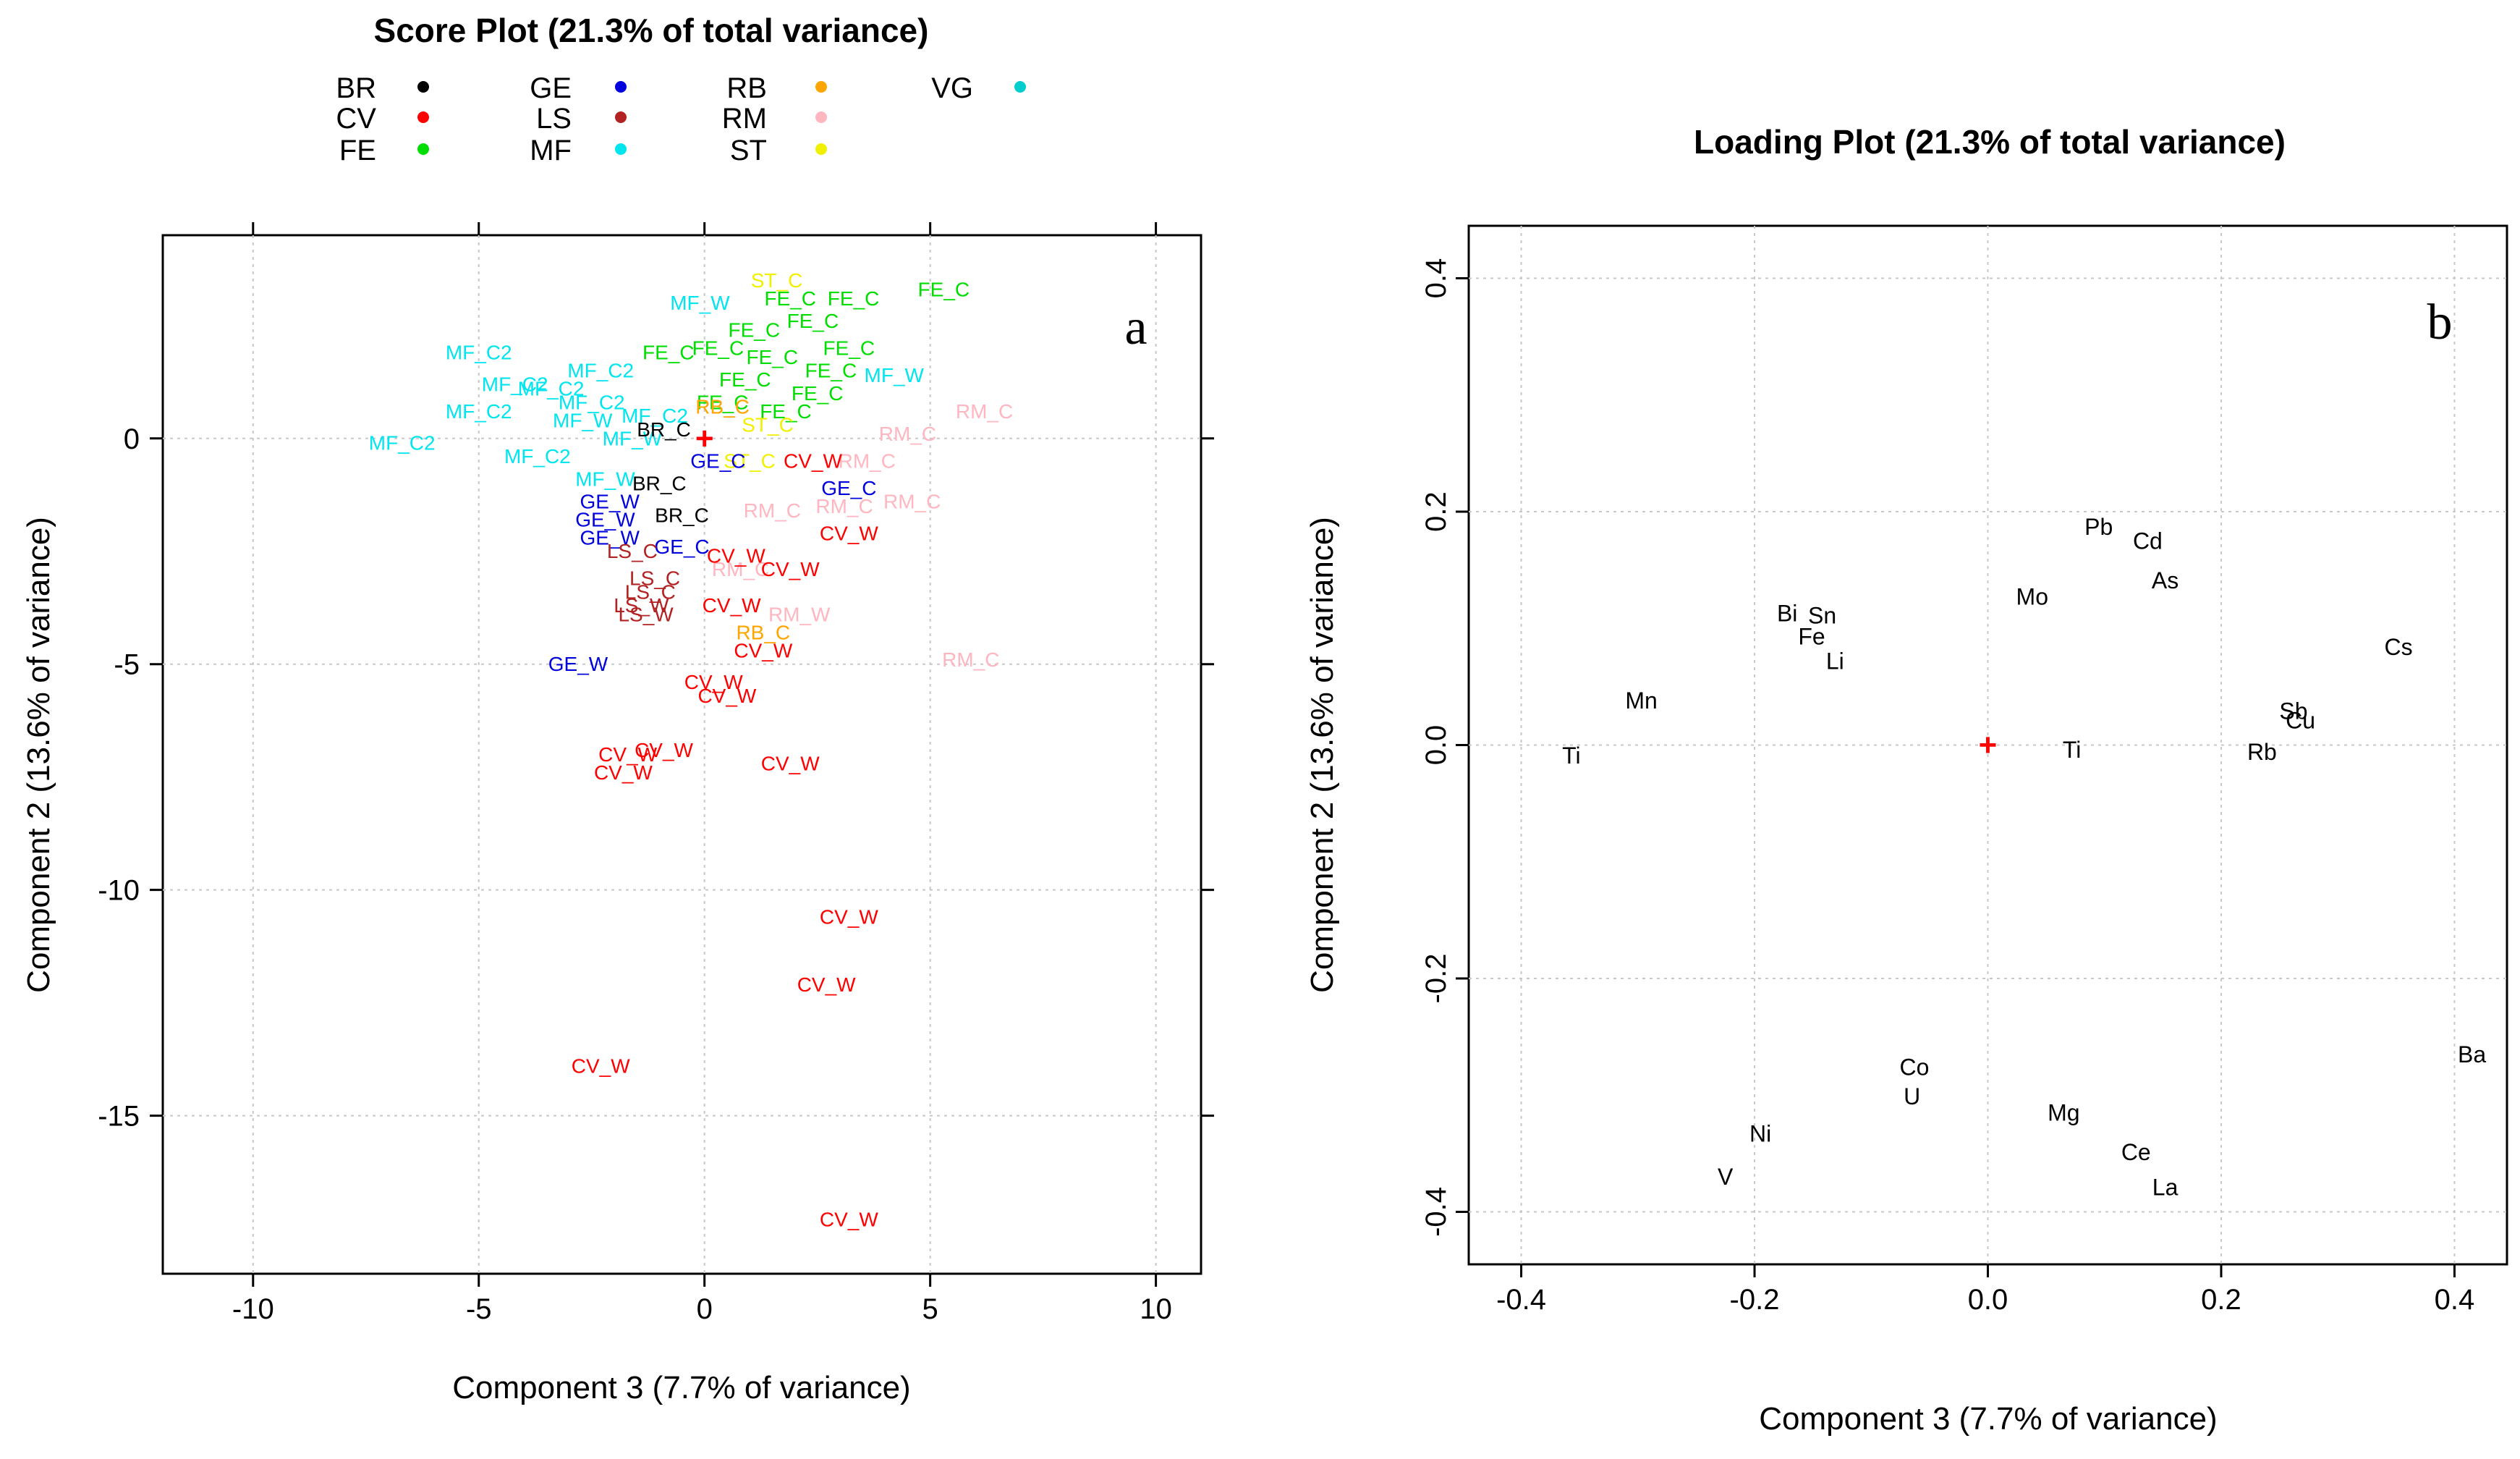 This screenshot has width=2520, height=1459. Describe the element at coordinates (1641, 701) in the screenshot. I see `loading-plot-point-label: Mn` at that location.